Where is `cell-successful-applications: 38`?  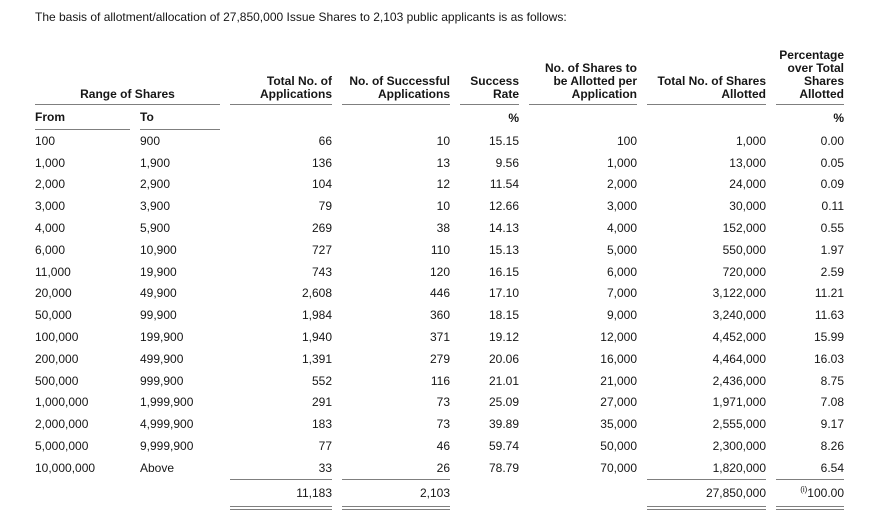 cell-successful-applications: 38 is located at coordinates (443, 228).